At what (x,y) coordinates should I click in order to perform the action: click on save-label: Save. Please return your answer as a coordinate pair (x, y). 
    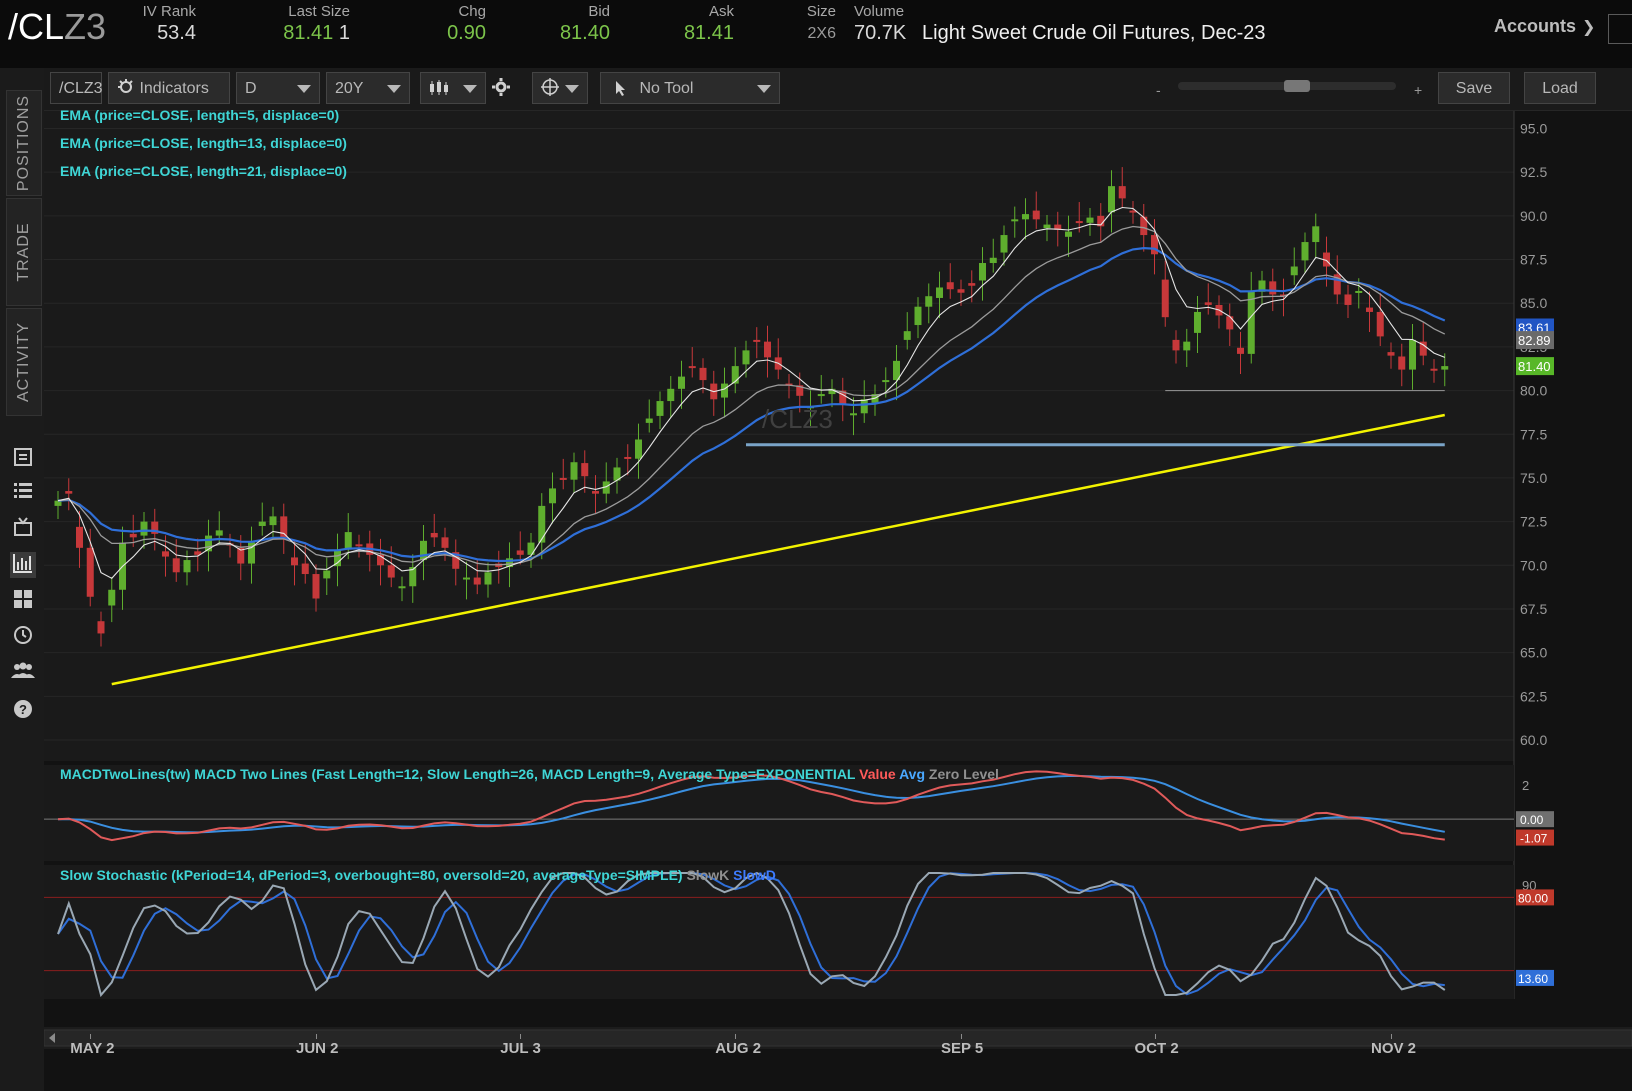
    Looking at the image, I should click on (1474, 88).